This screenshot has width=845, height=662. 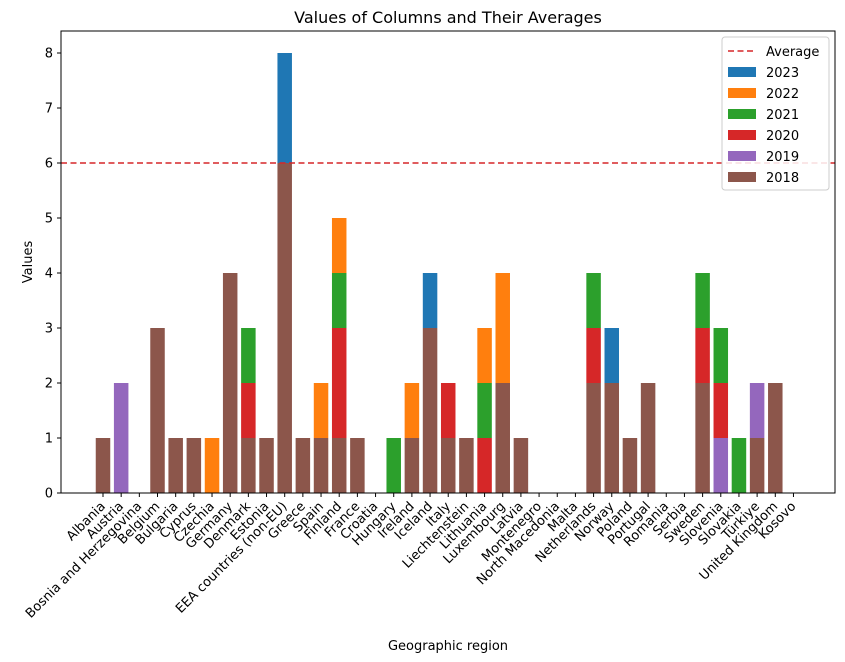 What do you see at coordinates (266, 465) in the screenshot?
I see `bar-estonia-2018` at bounding box center [266, 465].